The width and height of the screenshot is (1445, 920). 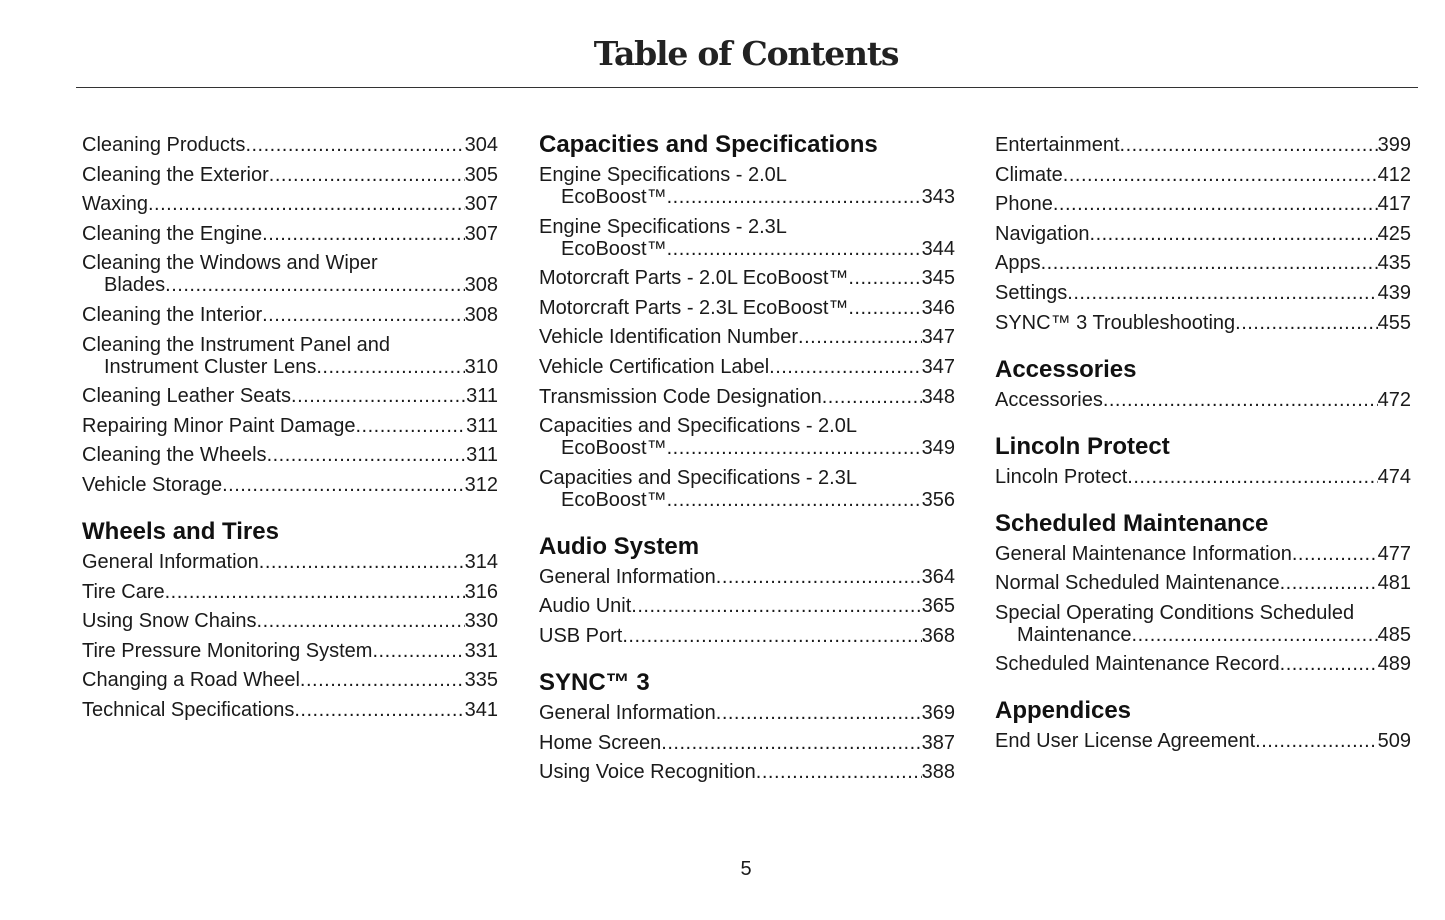 I want to click on entry-line: Vehicle Certification Label 347, so click(x=747, y=367).